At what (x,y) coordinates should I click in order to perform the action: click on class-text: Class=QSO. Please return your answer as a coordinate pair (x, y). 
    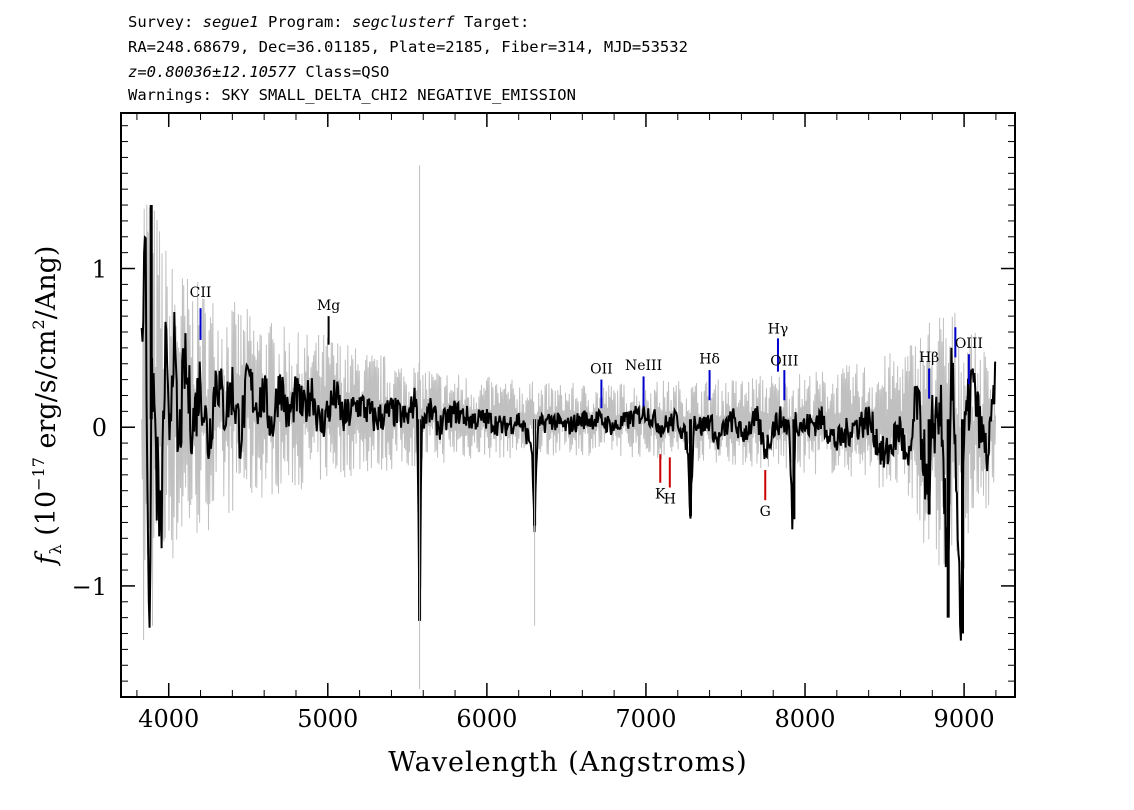
    Looking at the image, I should click on (342, 72).